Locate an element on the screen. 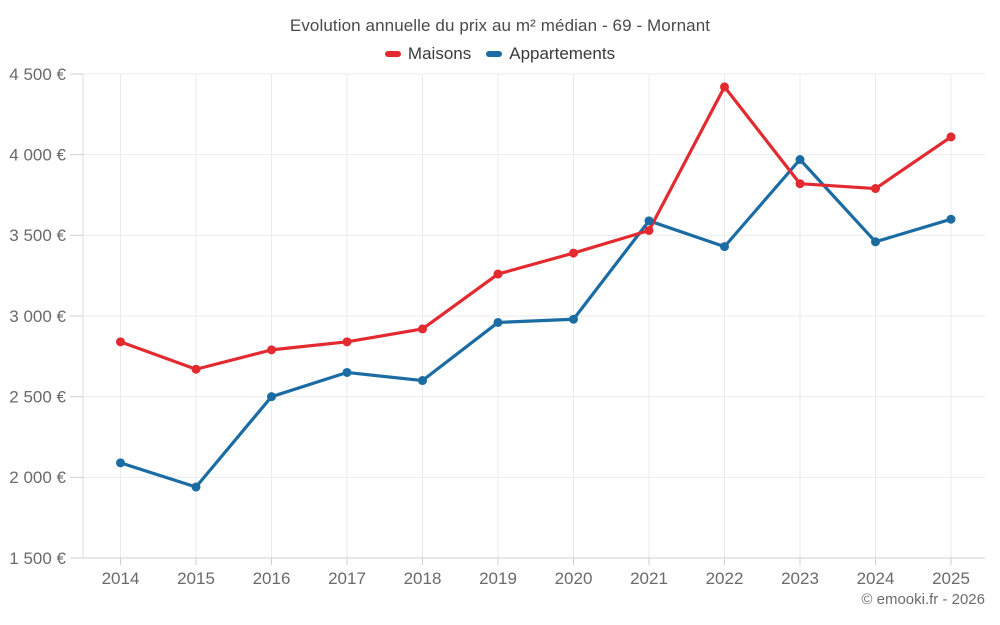 Image resolution: width=1000 pixels, height=625 pixels. appartements-point-2018 is located at coordinates (422, 381).